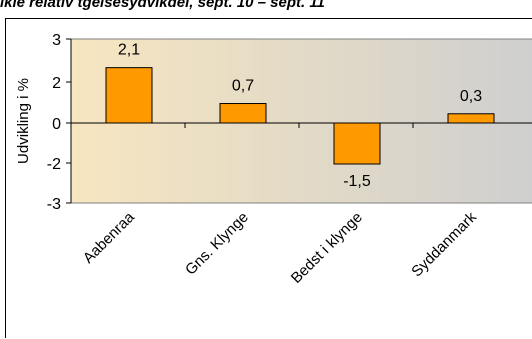 The width and height of the screenshot is (532, 339). What do you see at coordinates (357, 181) in the screenshot?
I see `data-label: -1,5` at bounding box center [357, 181].